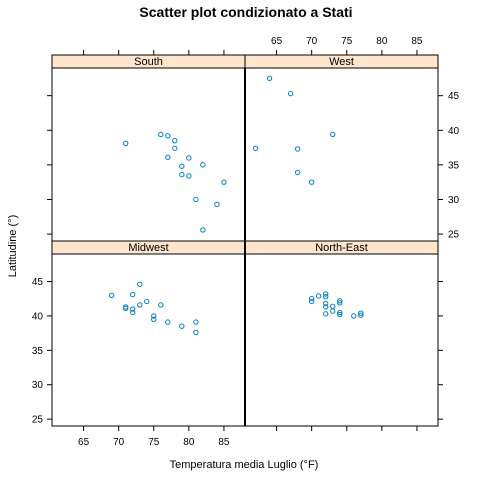 The width and height of the screenshot is (480, 480). What do you see at coordinates (119, 442) in the screenshot?
I see `x-tick-label: 70` at bounding box center [119, 442].